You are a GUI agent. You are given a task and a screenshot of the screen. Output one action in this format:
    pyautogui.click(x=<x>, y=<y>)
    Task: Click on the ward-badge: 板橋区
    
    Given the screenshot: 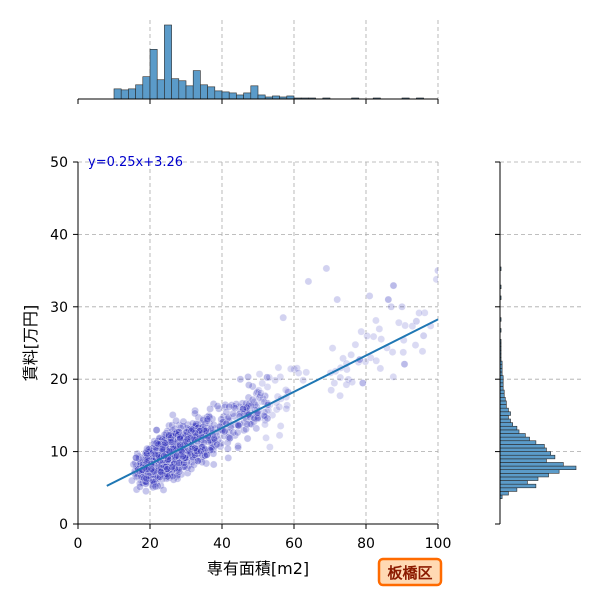 What is the action you would take?
    pyautogui.click(x=410, y=572)
    